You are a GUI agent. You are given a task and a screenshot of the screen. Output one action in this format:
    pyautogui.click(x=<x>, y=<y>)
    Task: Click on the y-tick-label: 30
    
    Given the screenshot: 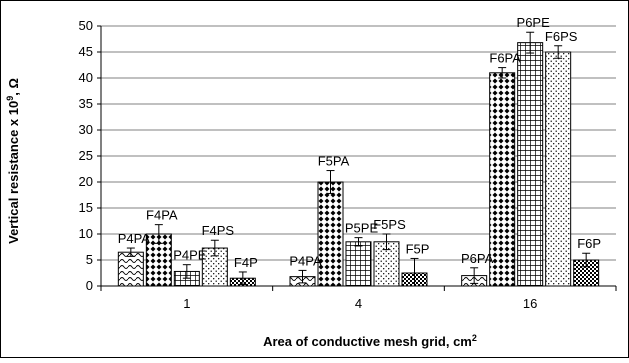 What is the action you would take?
    pyautogui.click(x=86, y=129)
    